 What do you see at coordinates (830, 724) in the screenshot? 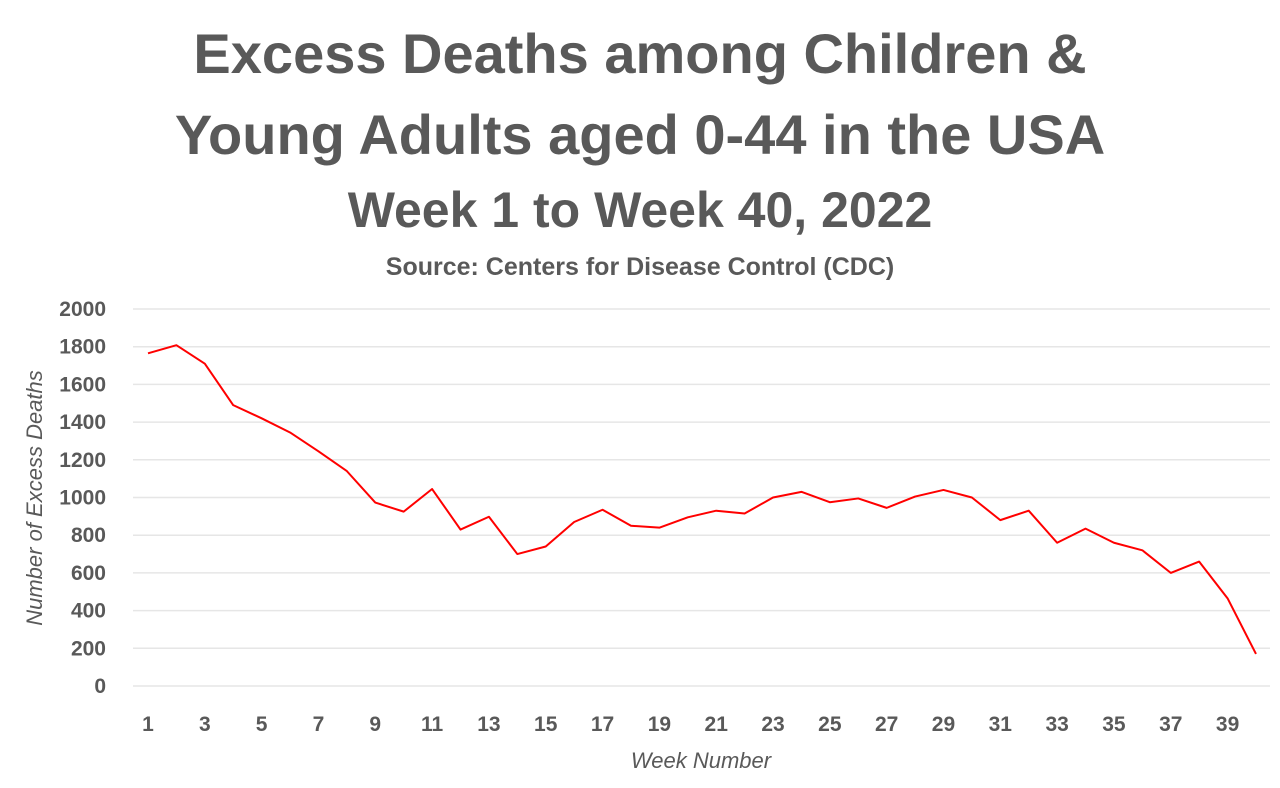
I see `x-tick-label: 25` at bounding box center [830, 724].